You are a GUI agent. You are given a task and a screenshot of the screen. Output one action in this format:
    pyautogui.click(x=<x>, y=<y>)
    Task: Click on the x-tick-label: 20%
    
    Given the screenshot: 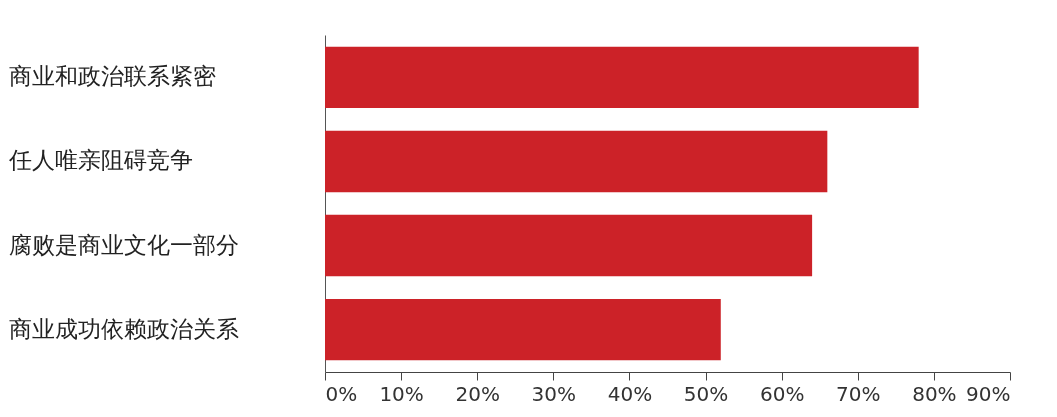 What is the action you would take?
    pyautogui.click(x=477, y=393)
    